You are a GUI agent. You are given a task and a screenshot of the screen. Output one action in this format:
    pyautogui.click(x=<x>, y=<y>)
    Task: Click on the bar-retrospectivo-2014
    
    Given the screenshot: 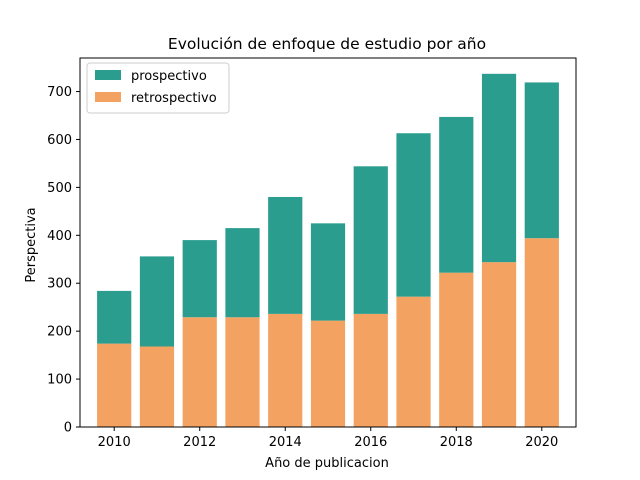 What is the action you would take?
    pyautogui.click(x=285, y=370)
    